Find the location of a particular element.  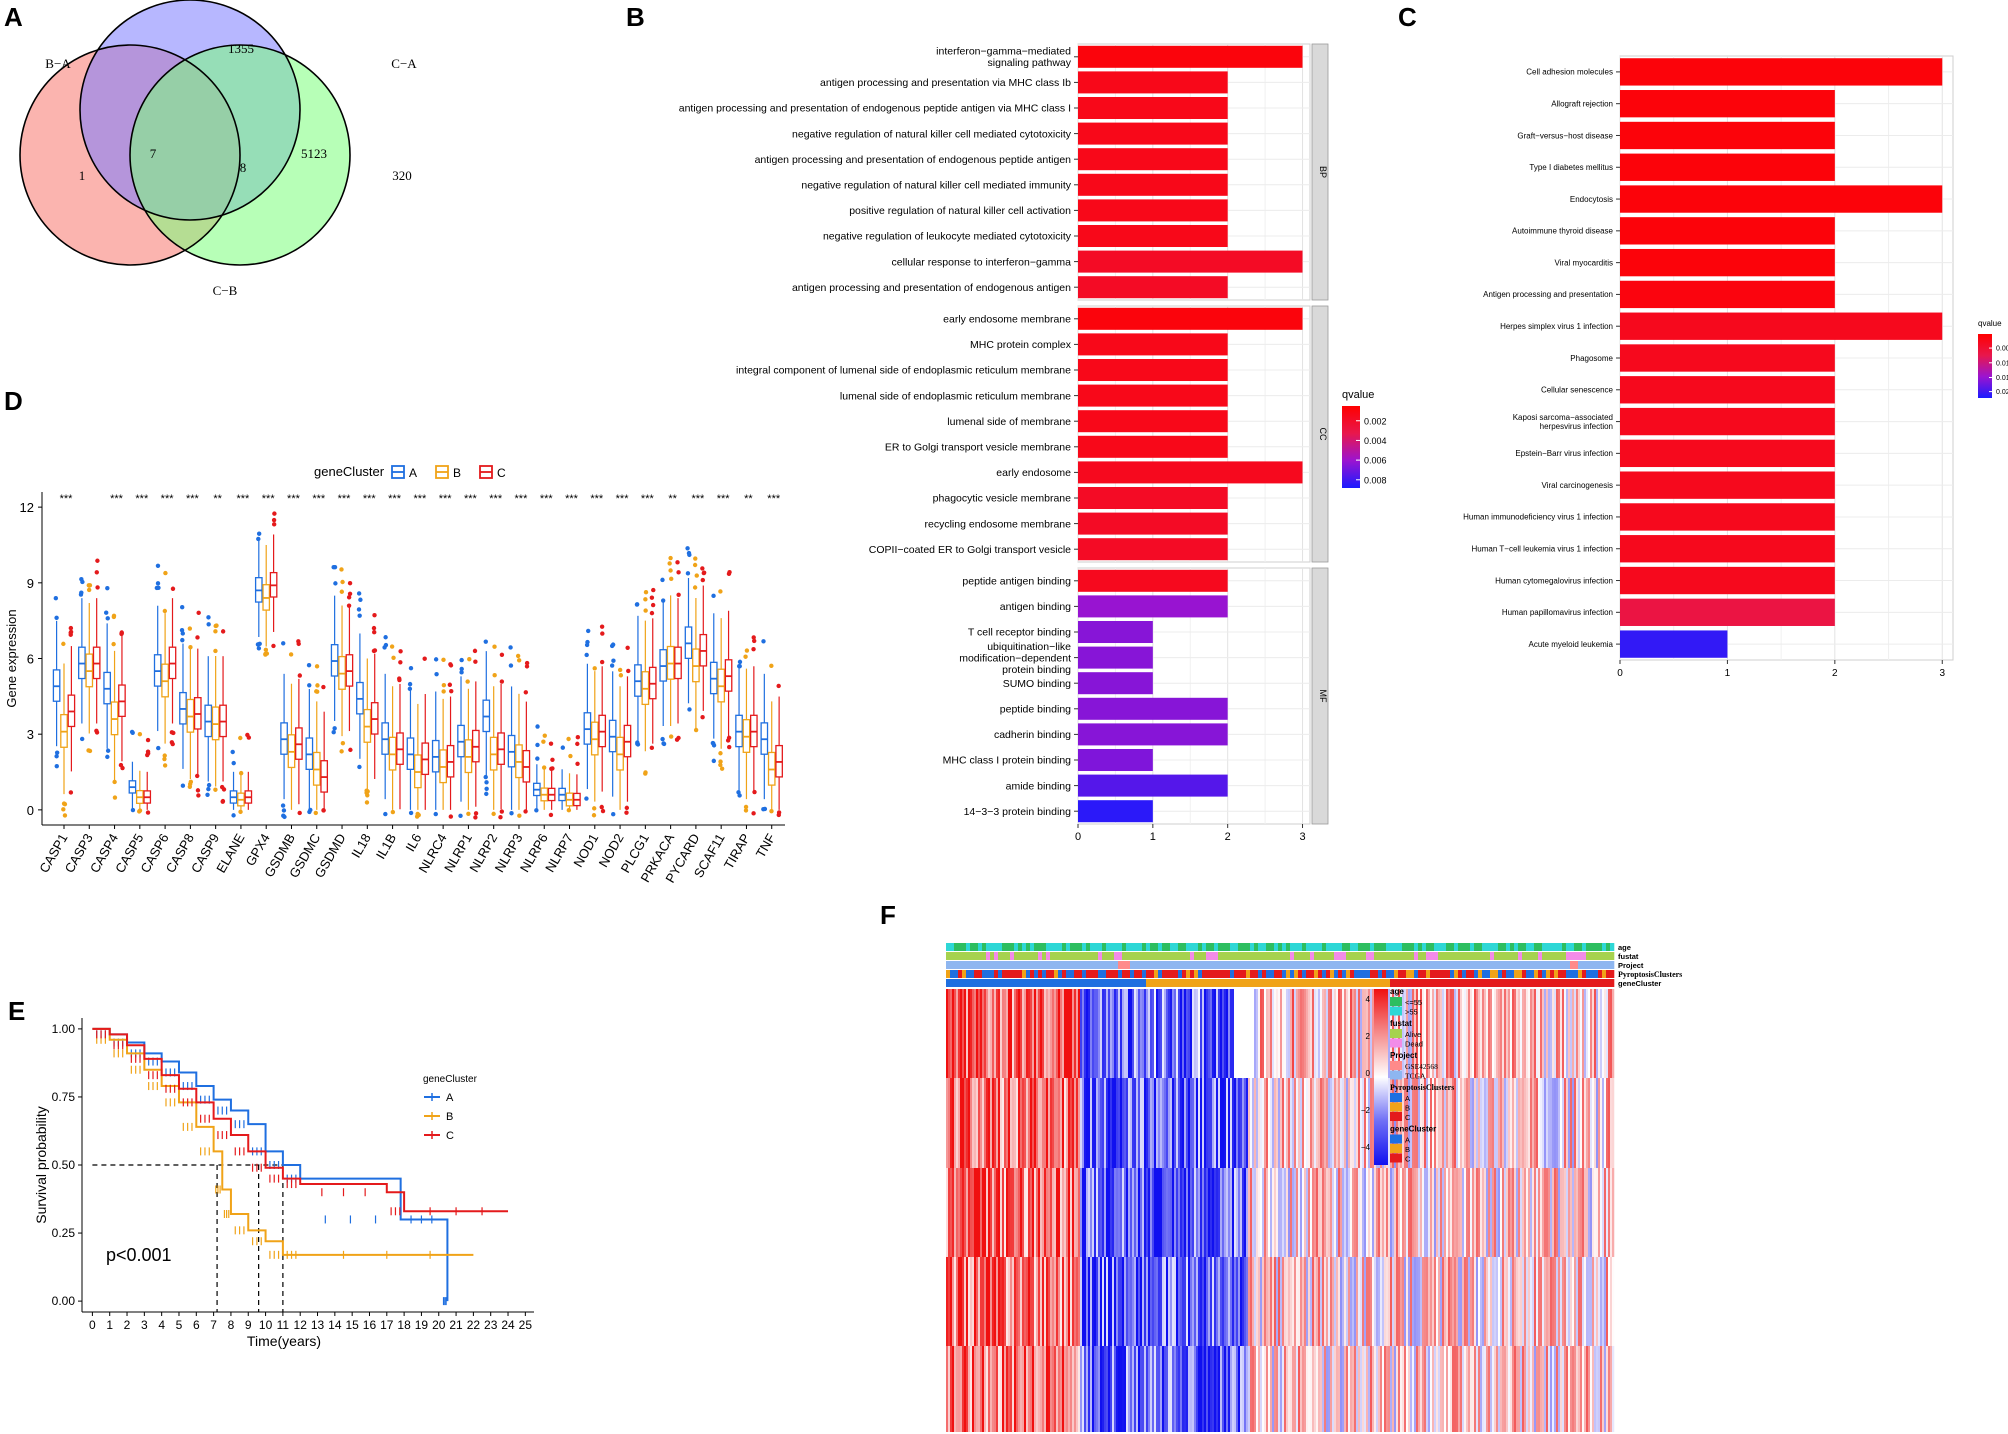

x-tick-label: 15 is located at coordinates (352, 1325).